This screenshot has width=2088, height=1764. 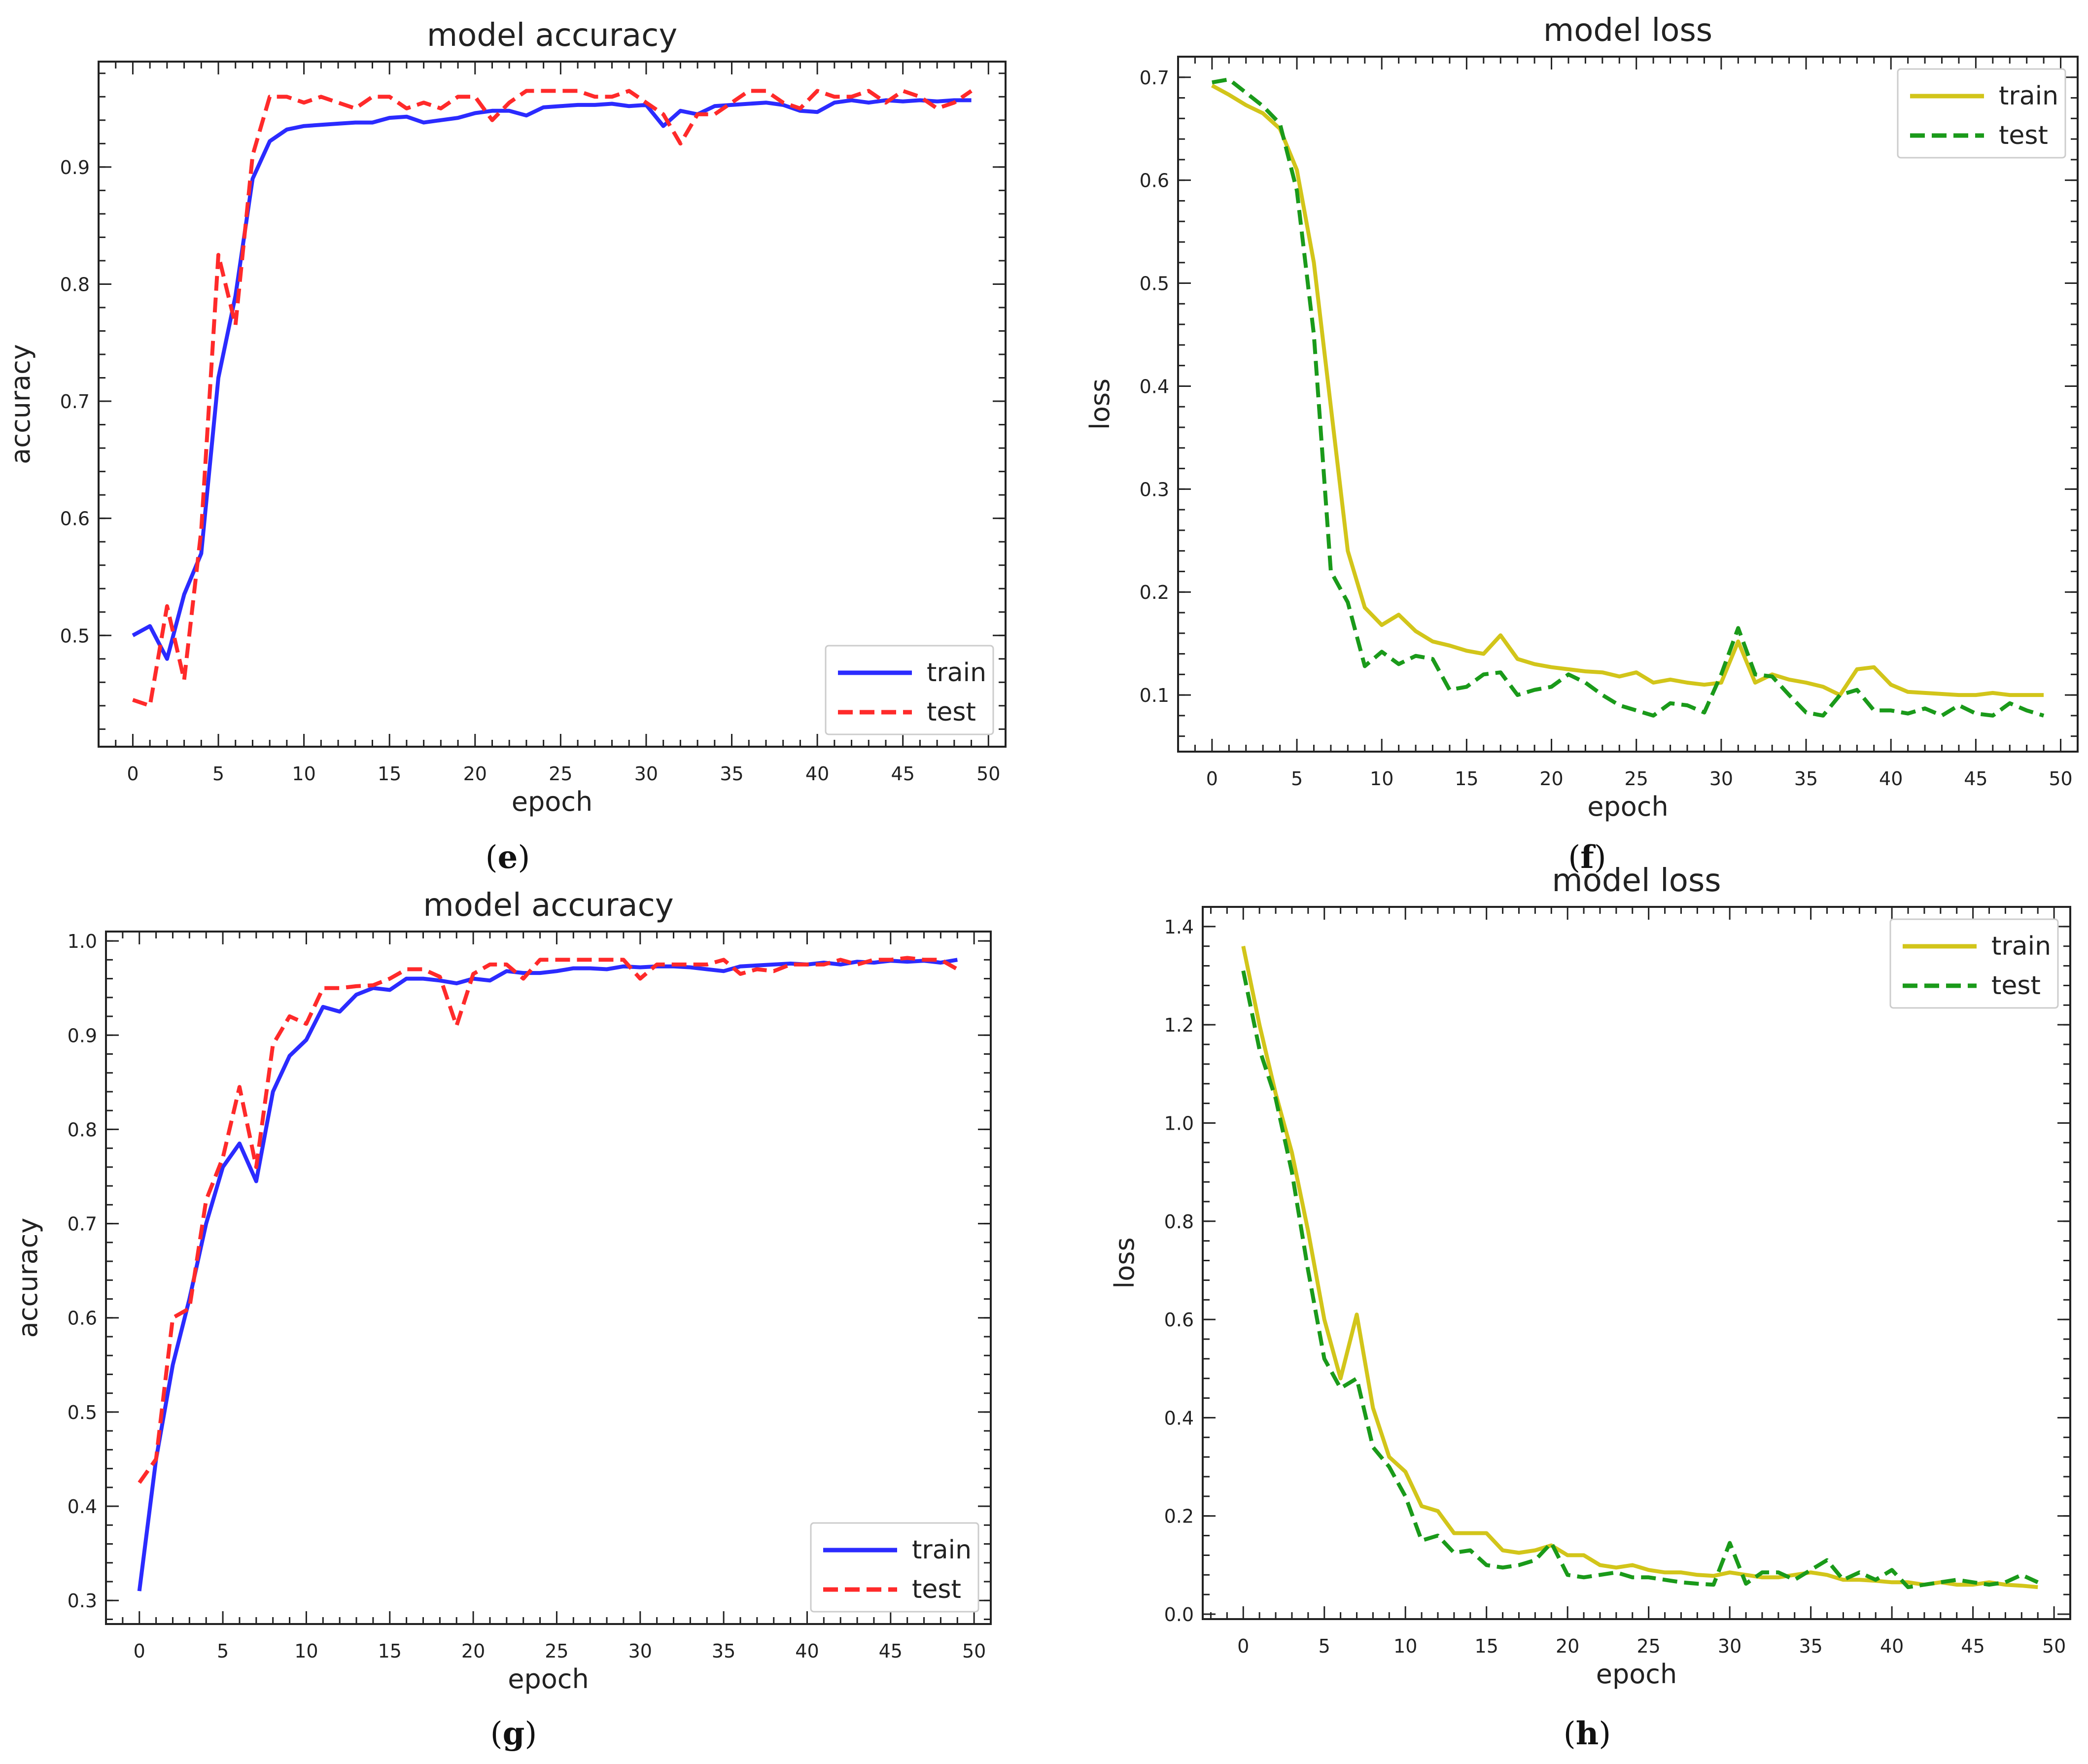 What do you see at coordinates (1179, 1615) in the screenshot?
I see `y-tick-label: 0.0` at bounding box center [1179, 1615].